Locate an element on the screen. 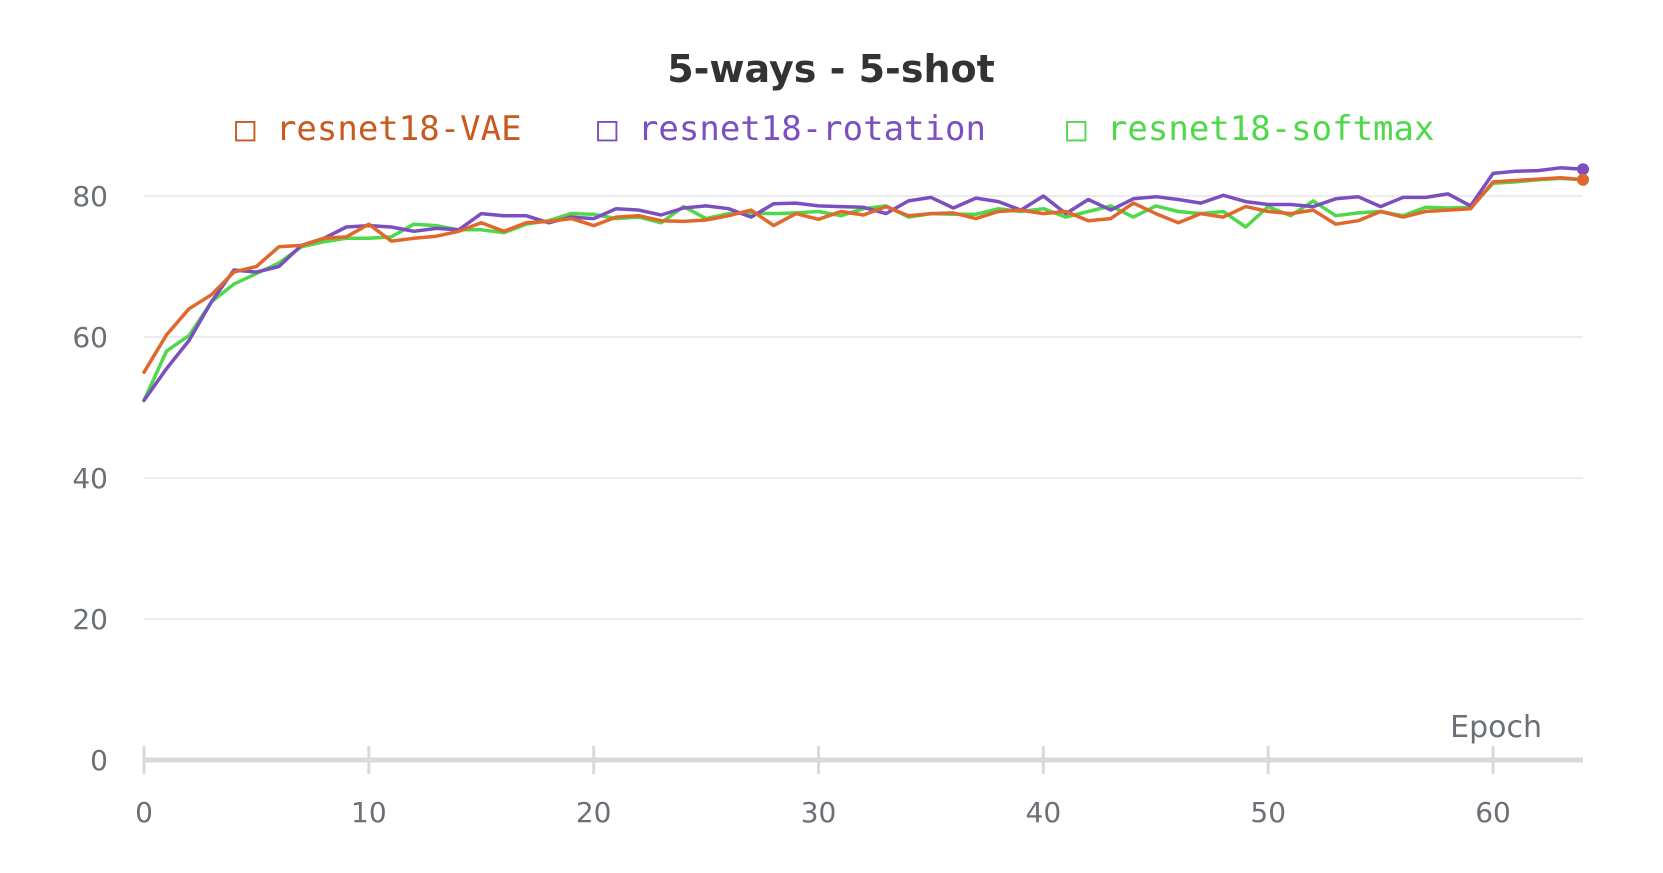 The width and height of the screenshot is (1663, 873). x-tick-label-30: 30 is located at coordinates (819, 812).